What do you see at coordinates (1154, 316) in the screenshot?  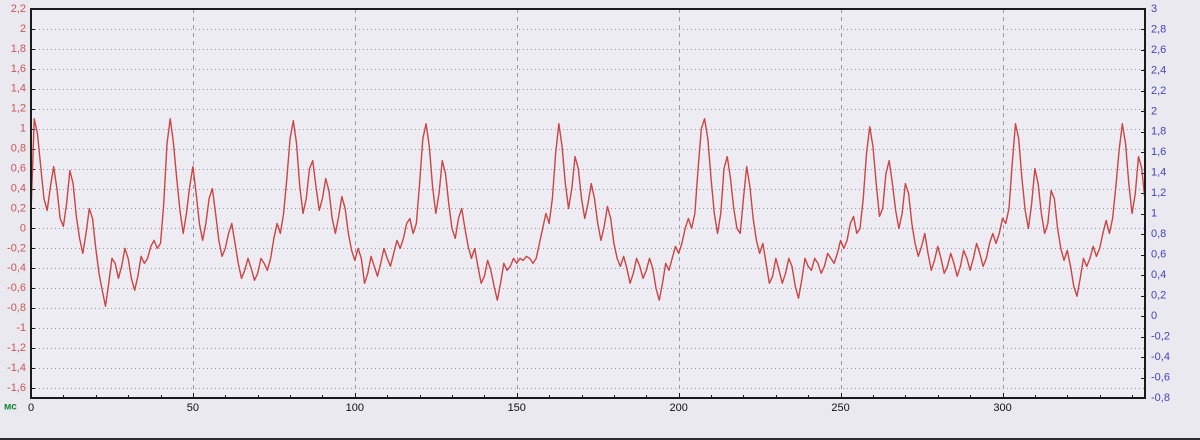 I see `y-axis-right-tick-label: 0` at bounding box center [1154, 316].